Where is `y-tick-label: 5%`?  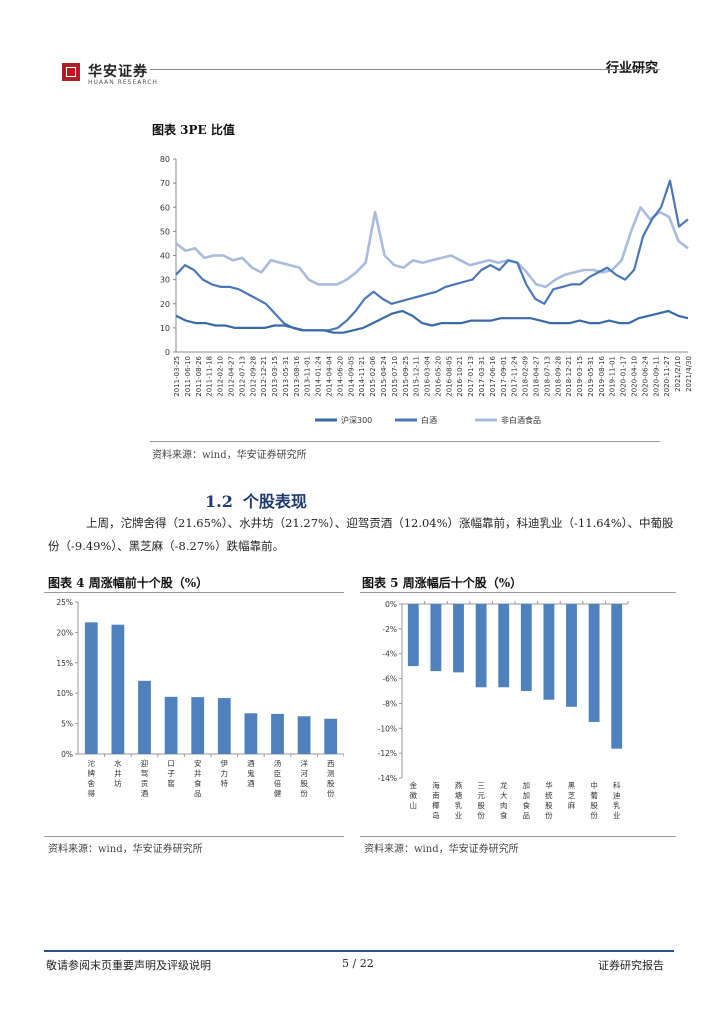 y-tick-label: 5% is located at coordinates (67, 724).